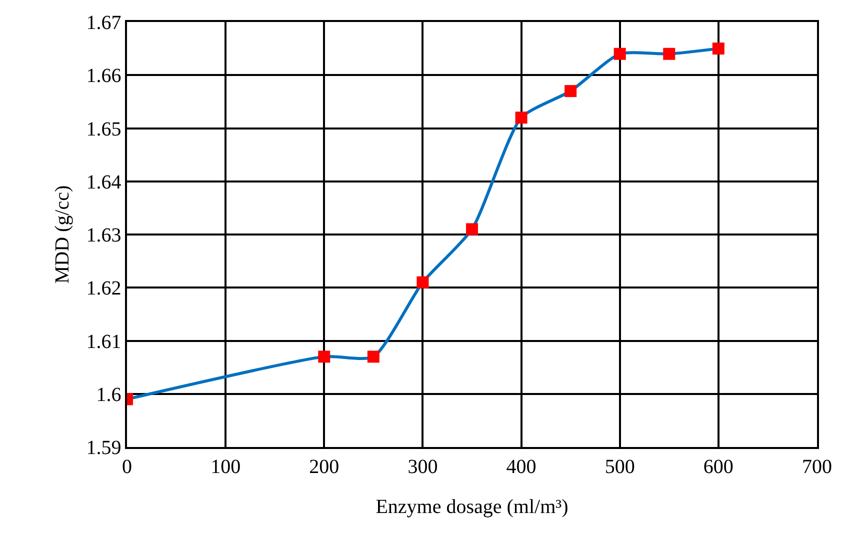 The width and height of the screenshot is (844, 538). Describe the element at coordinates (718, 467) in the screenshot. I see `x-tick-label: 600` at that location.